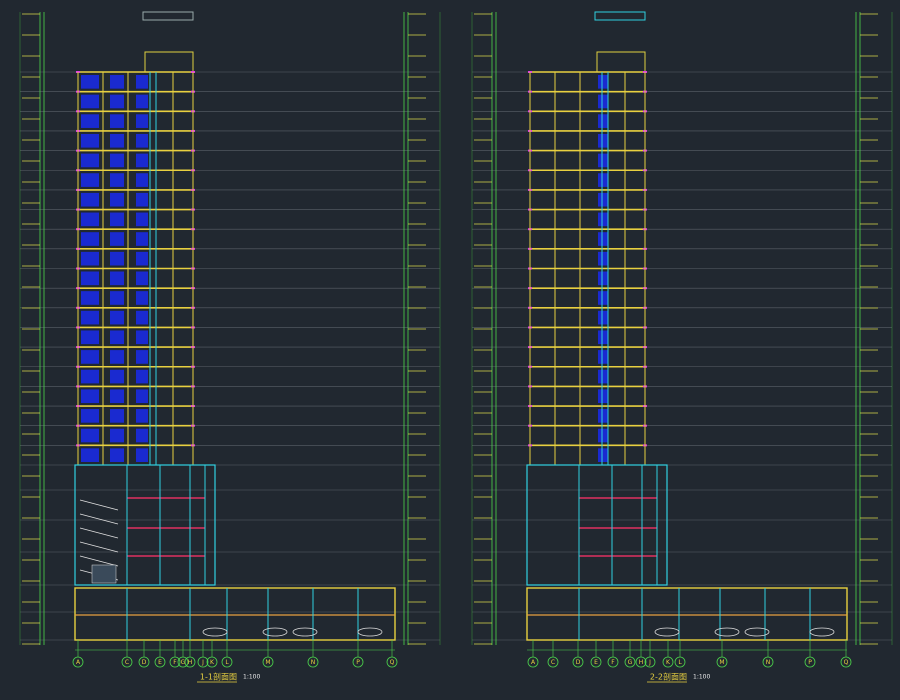 This screenshot has width=900, height=700. Describe the element at coordinates (597, 525) in the screenshot. I see `podium` at that location.